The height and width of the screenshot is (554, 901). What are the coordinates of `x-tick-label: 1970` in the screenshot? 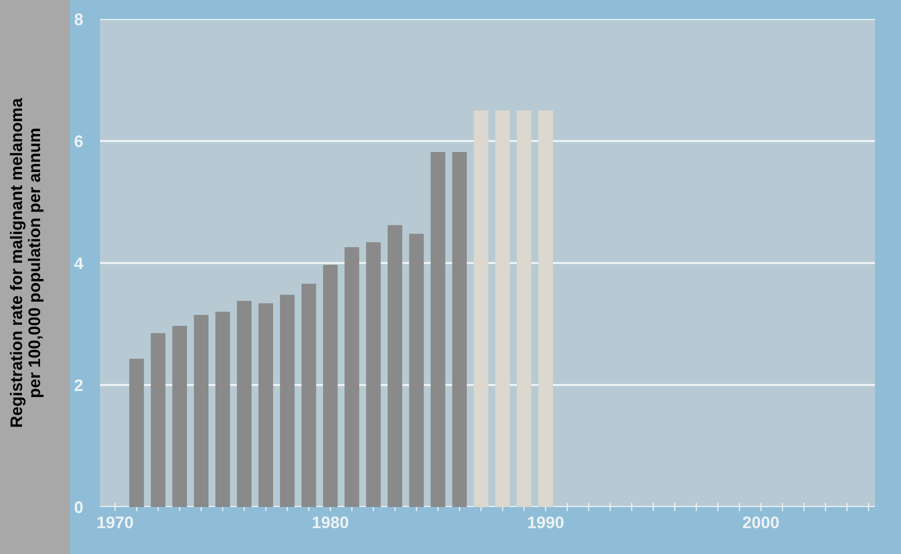 It's located at (115, 522).